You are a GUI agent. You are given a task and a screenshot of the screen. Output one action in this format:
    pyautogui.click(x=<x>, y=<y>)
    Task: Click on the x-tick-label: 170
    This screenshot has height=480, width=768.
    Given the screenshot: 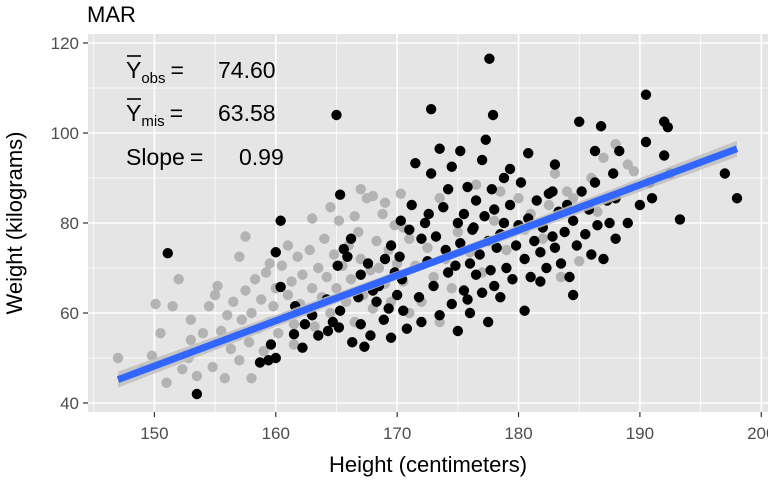 What is the action you would take?
    pyautogui.click(x=397, y=433)
    